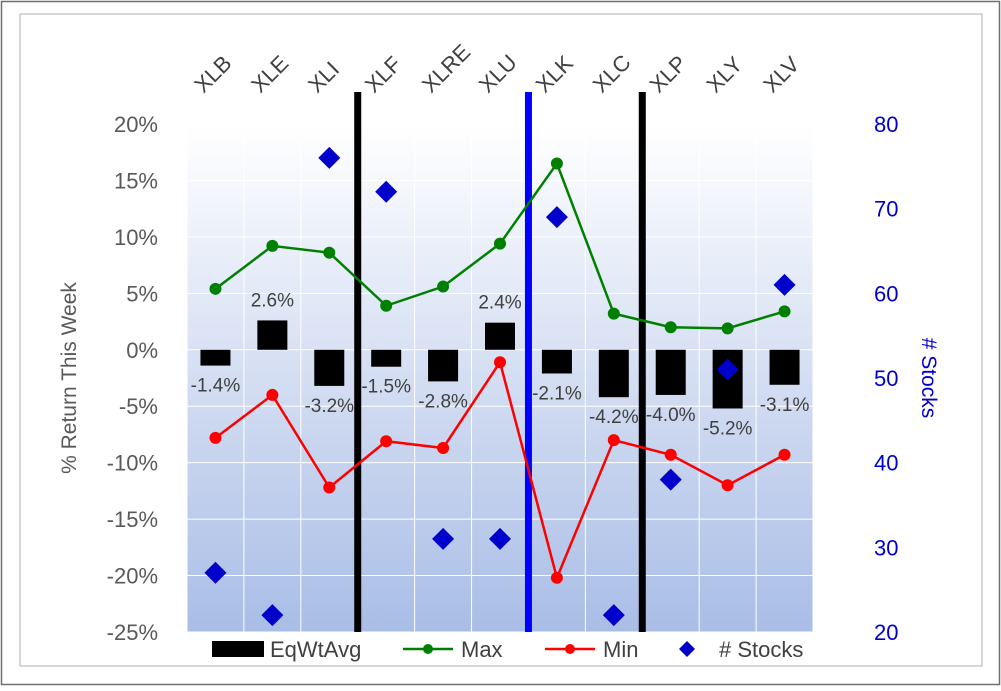 The width and height of the screenshot is (1001, 691). I want to click on y-axis-title: % Return This Week, so click(69, 378).